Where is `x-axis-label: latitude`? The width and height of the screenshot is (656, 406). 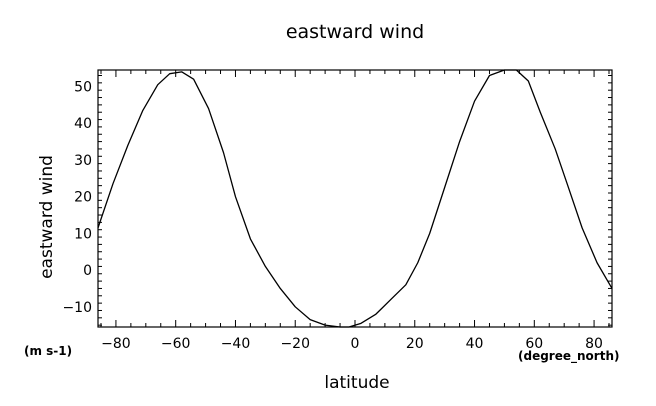 x-axis-label: latitude is located at coordinates (356, 383).